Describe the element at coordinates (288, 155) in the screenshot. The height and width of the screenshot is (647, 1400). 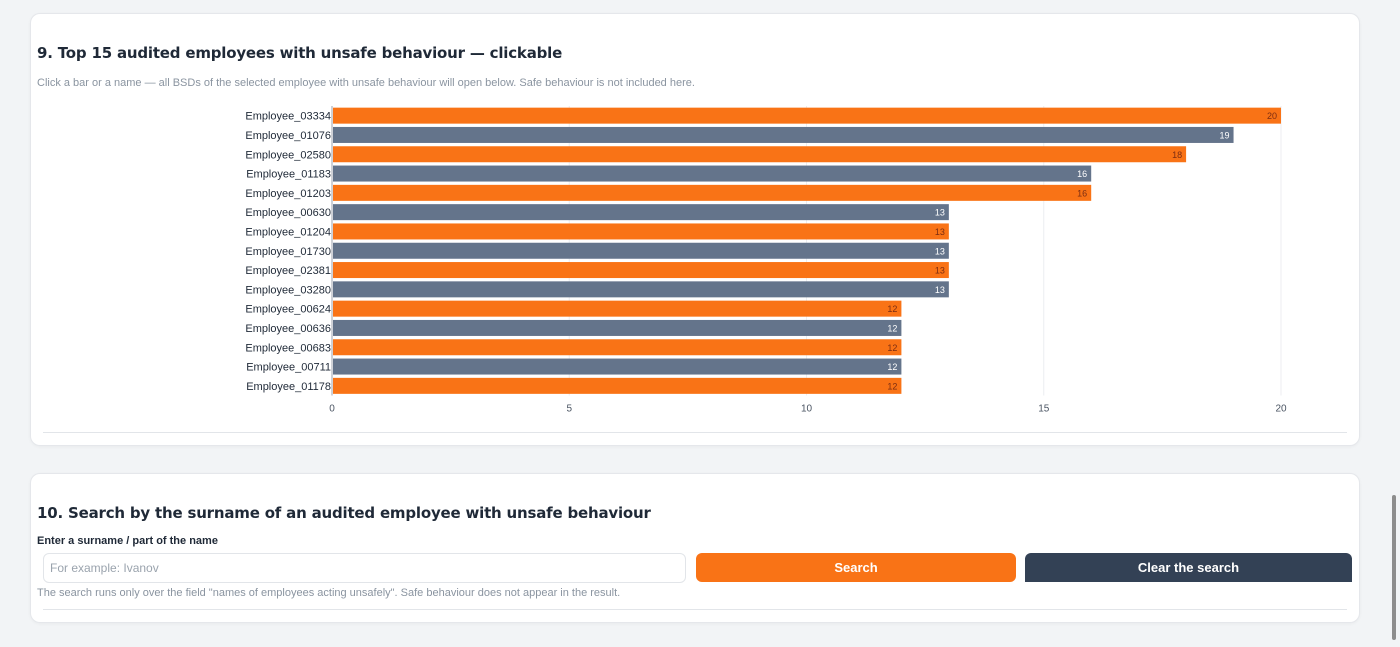
I see `employee-name-label: Employee_02580` at that location.